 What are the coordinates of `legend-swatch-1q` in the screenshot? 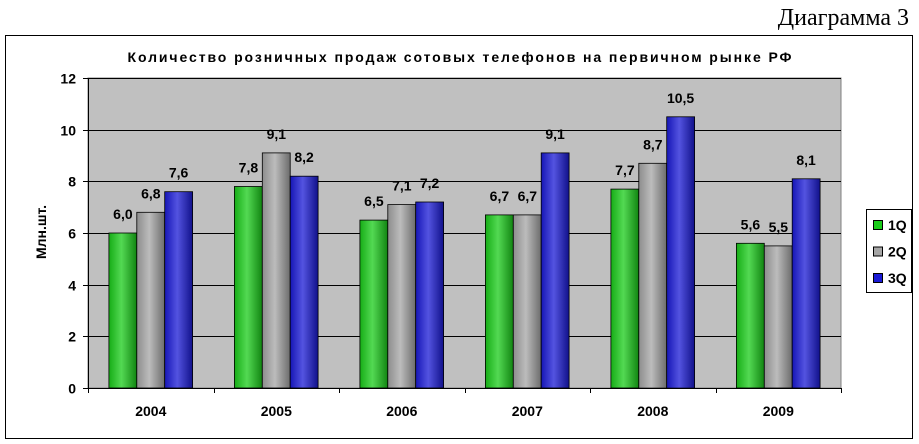 It's located at (878, 225).